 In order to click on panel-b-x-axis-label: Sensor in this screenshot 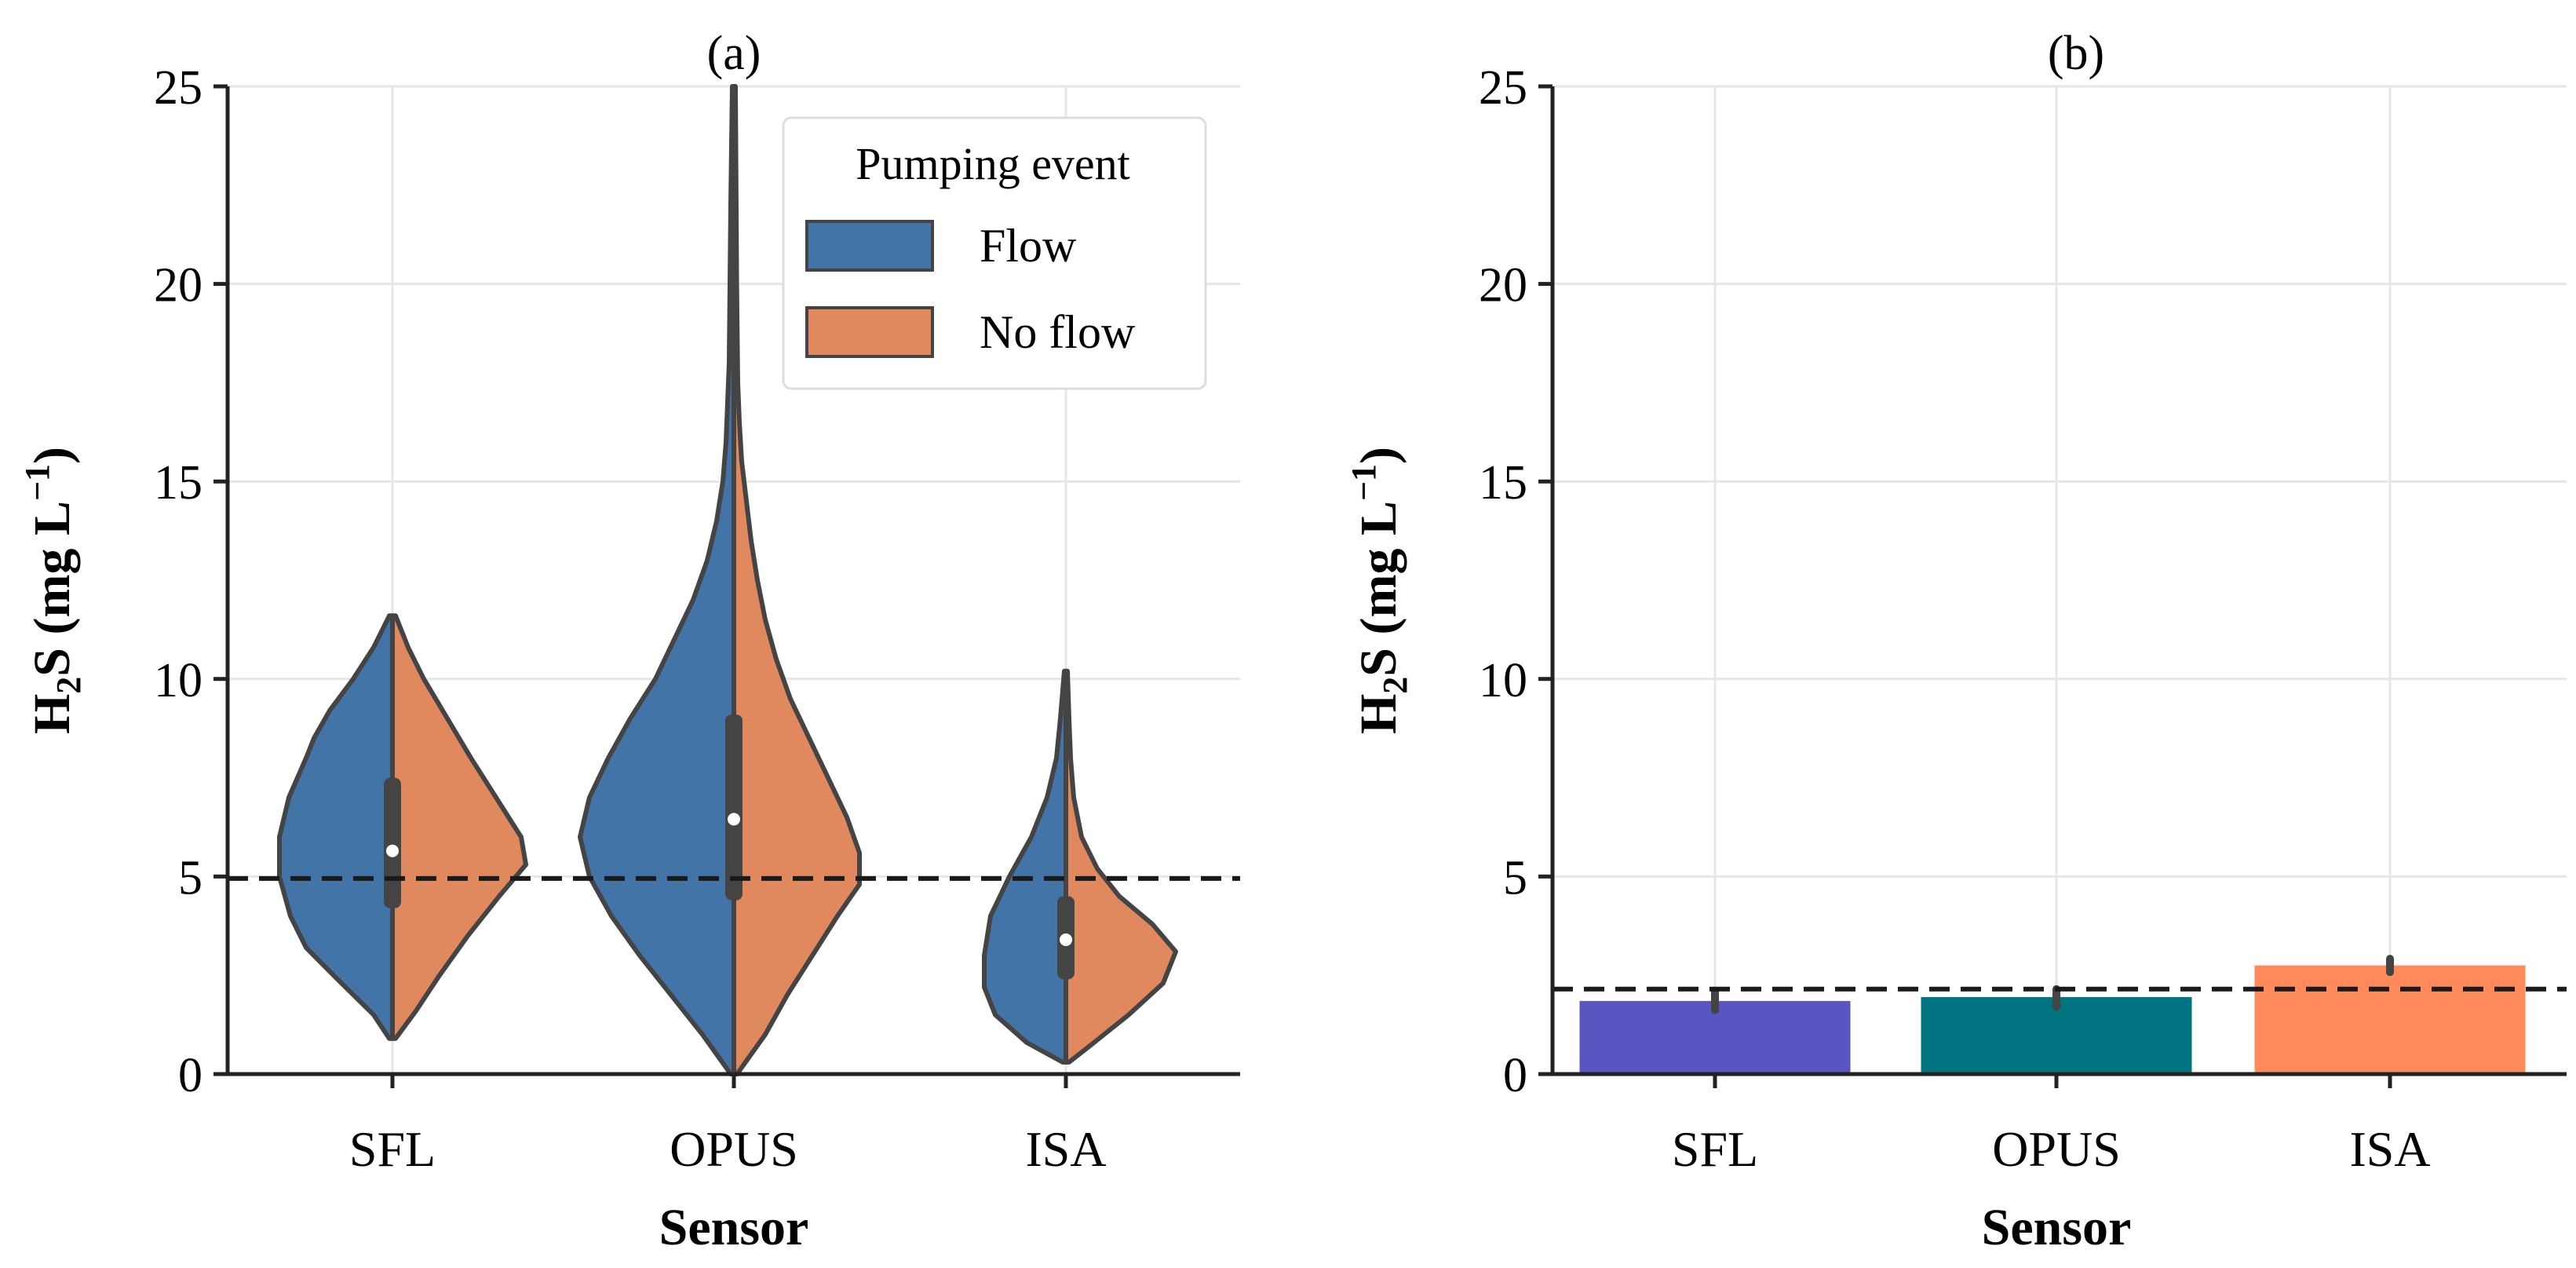, I will do `click(2057, 1227)`.